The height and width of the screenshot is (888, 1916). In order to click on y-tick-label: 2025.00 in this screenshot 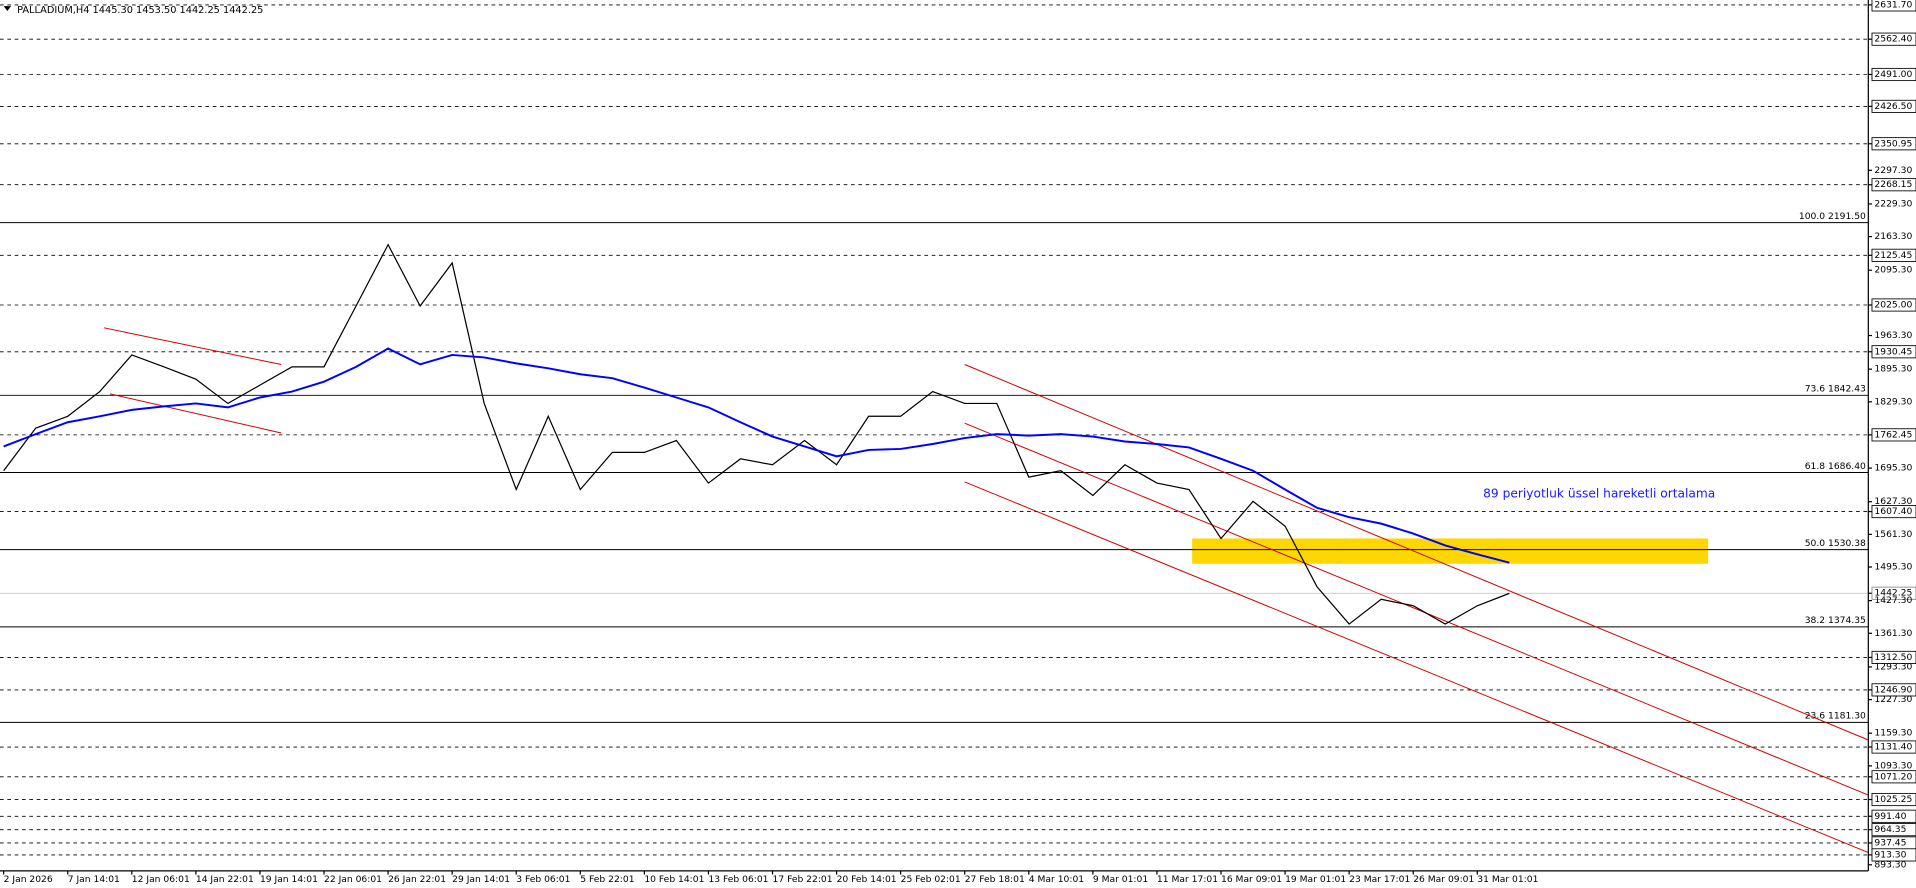, I will do `click(1893, 304)`.